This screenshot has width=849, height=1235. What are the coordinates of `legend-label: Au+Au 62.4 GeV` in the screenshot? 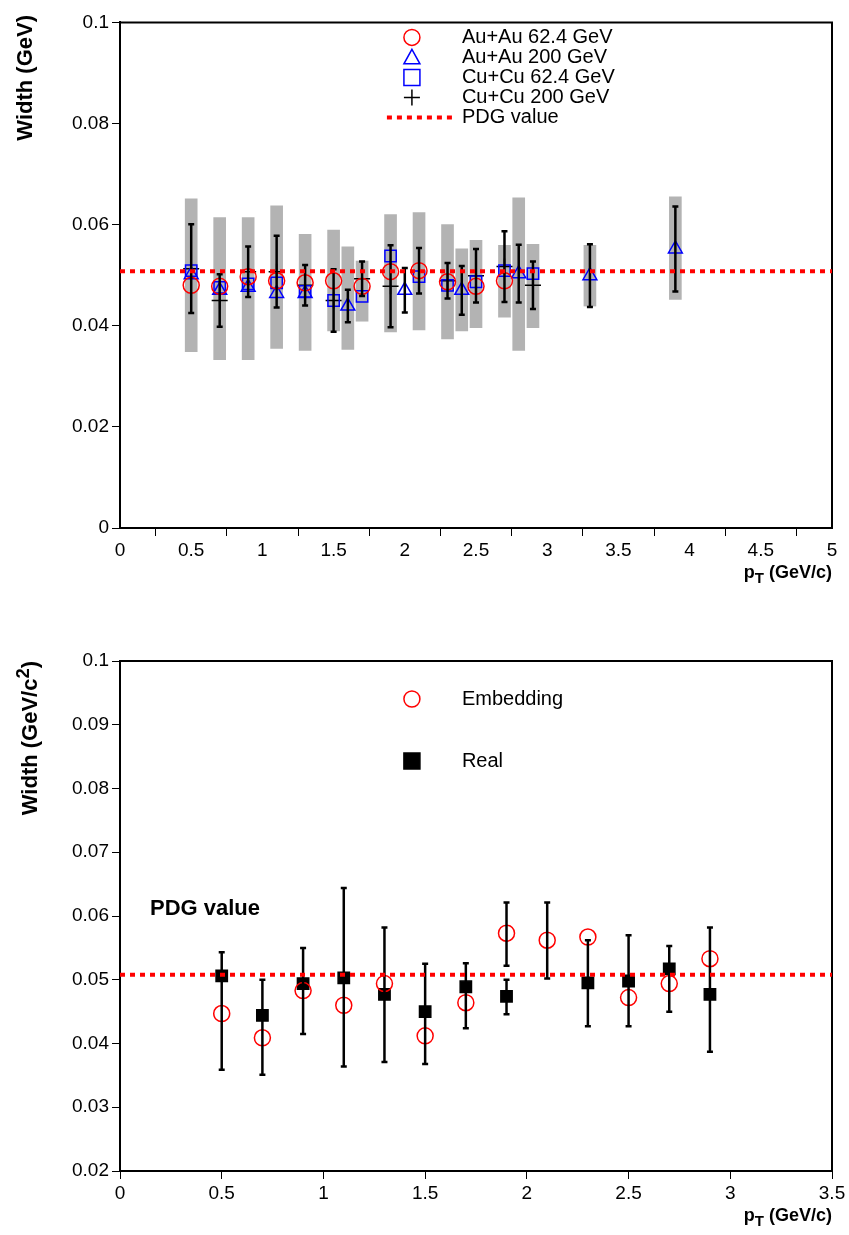 It's located at (537, 35).